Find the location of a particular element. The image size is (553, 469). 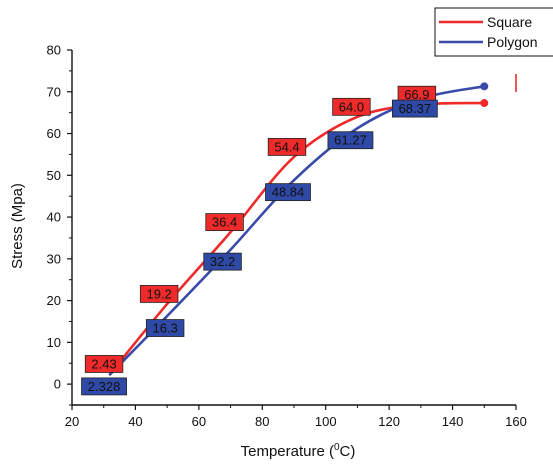

series-end-point-square is located at coordinates (484, 103).